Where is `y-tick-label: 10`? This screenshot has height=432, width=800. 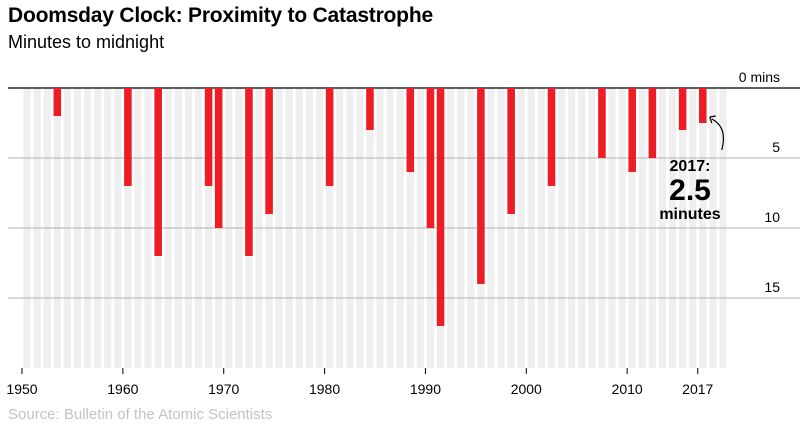
y-tick-label: 10 is located at coordinates (772, 217).